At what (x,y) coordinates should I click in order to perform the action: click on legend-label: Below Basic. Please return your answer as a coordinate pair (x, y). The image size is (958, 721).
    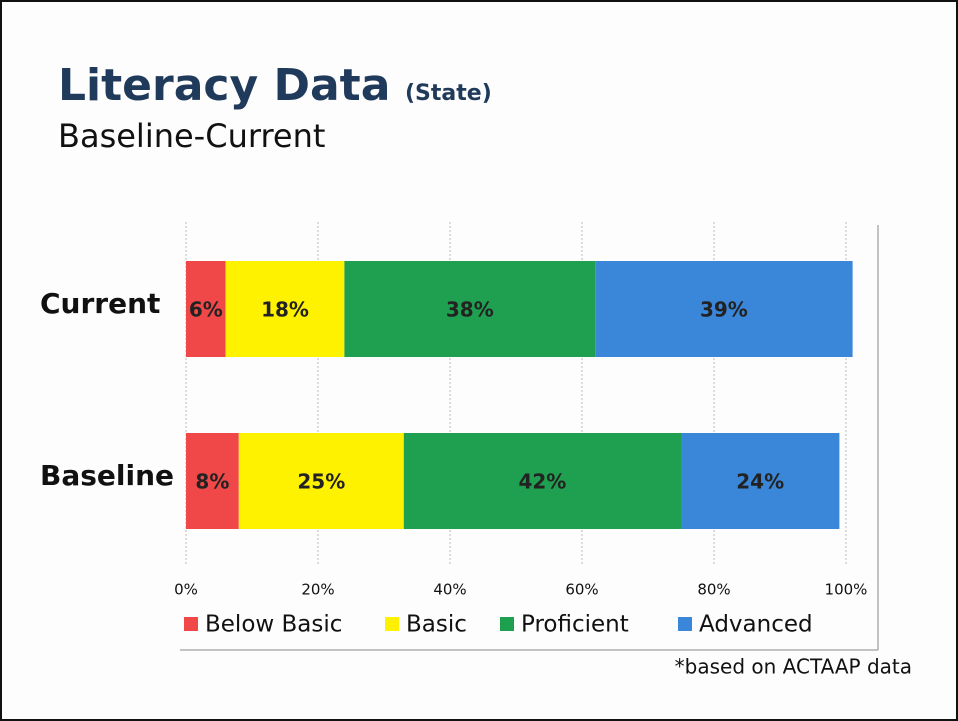
    Looking at the image, I should click on (273, 625).